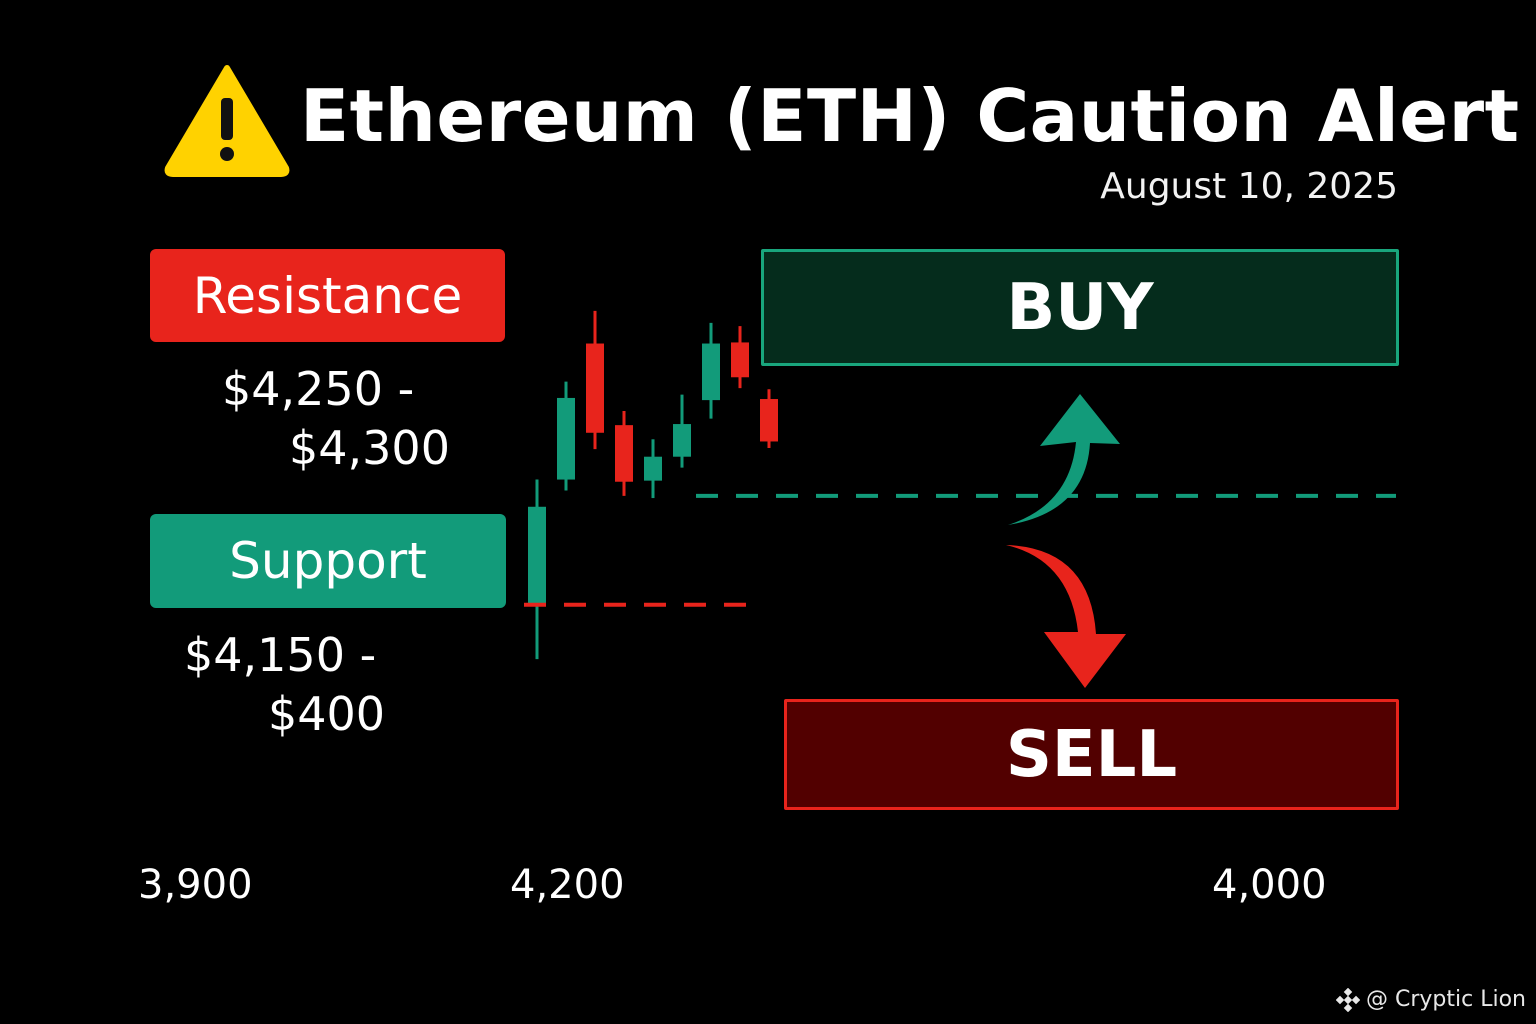  Describe the element at coordinates (369, 448) in the screenshot. I see `resistance-range-end: $4,300` at that location.